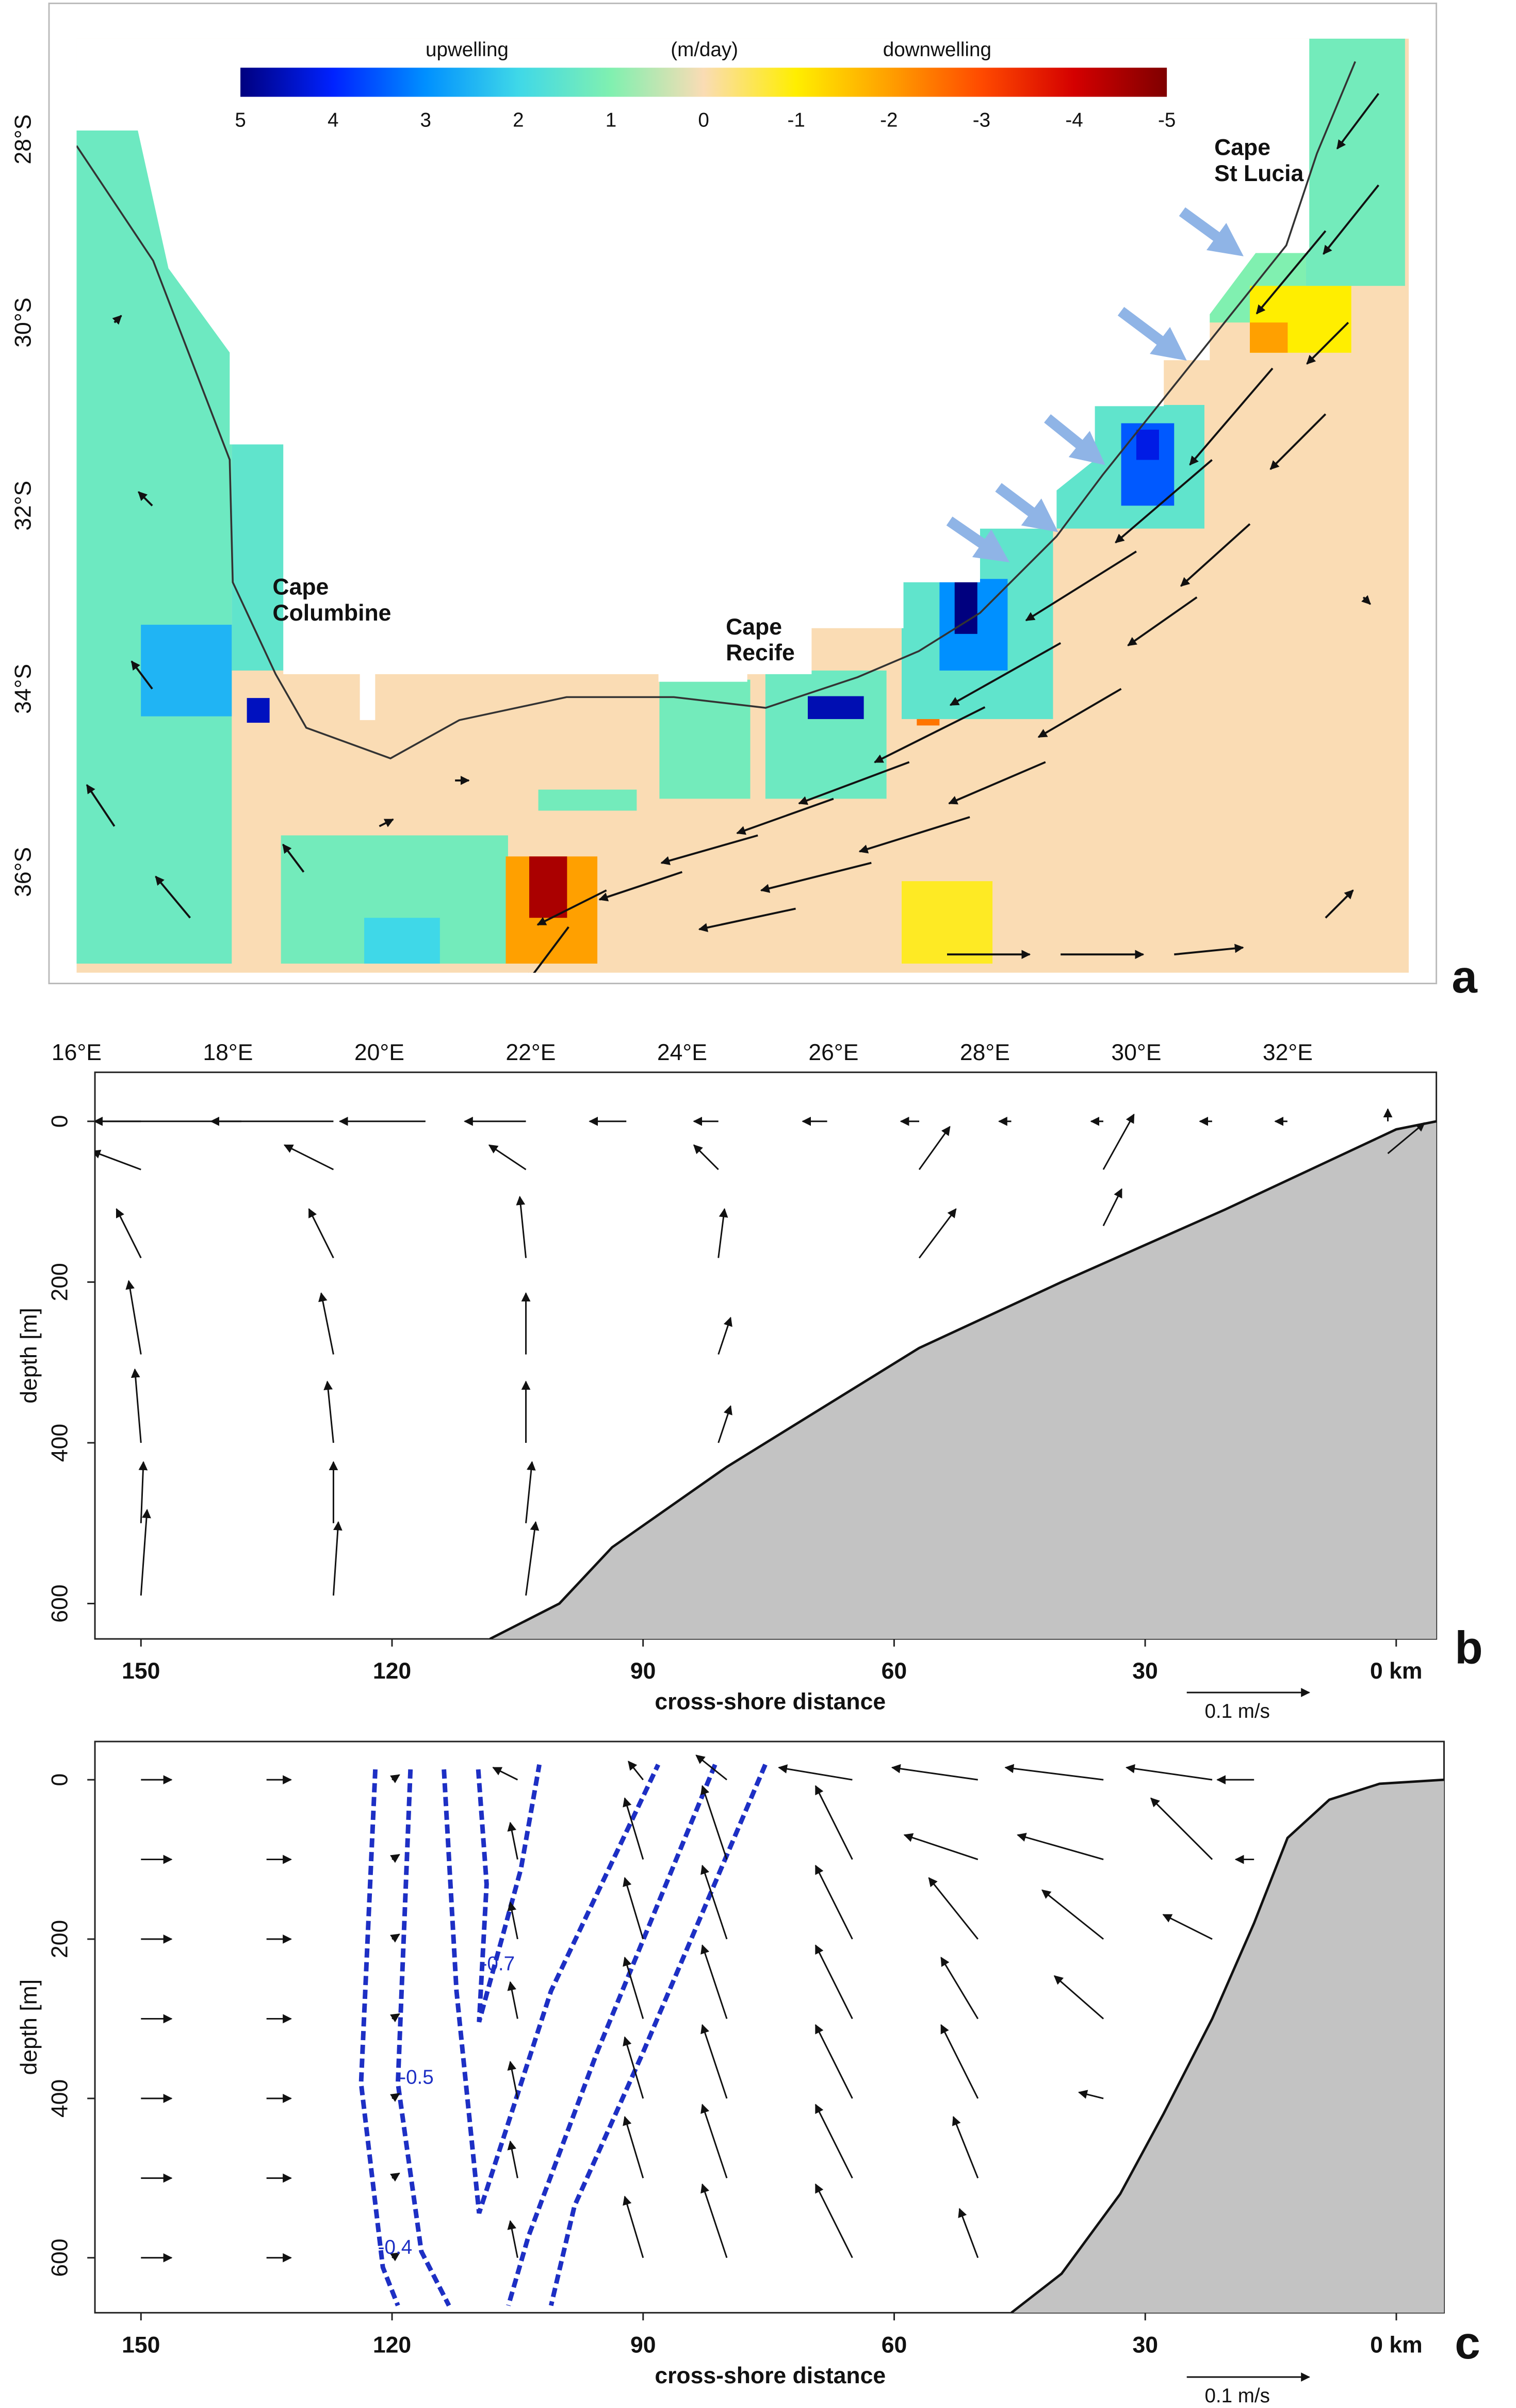  Describe the element at coordinates (333, 120) in the screenshot. I see `colorbar-tick-label: 4` at that location.